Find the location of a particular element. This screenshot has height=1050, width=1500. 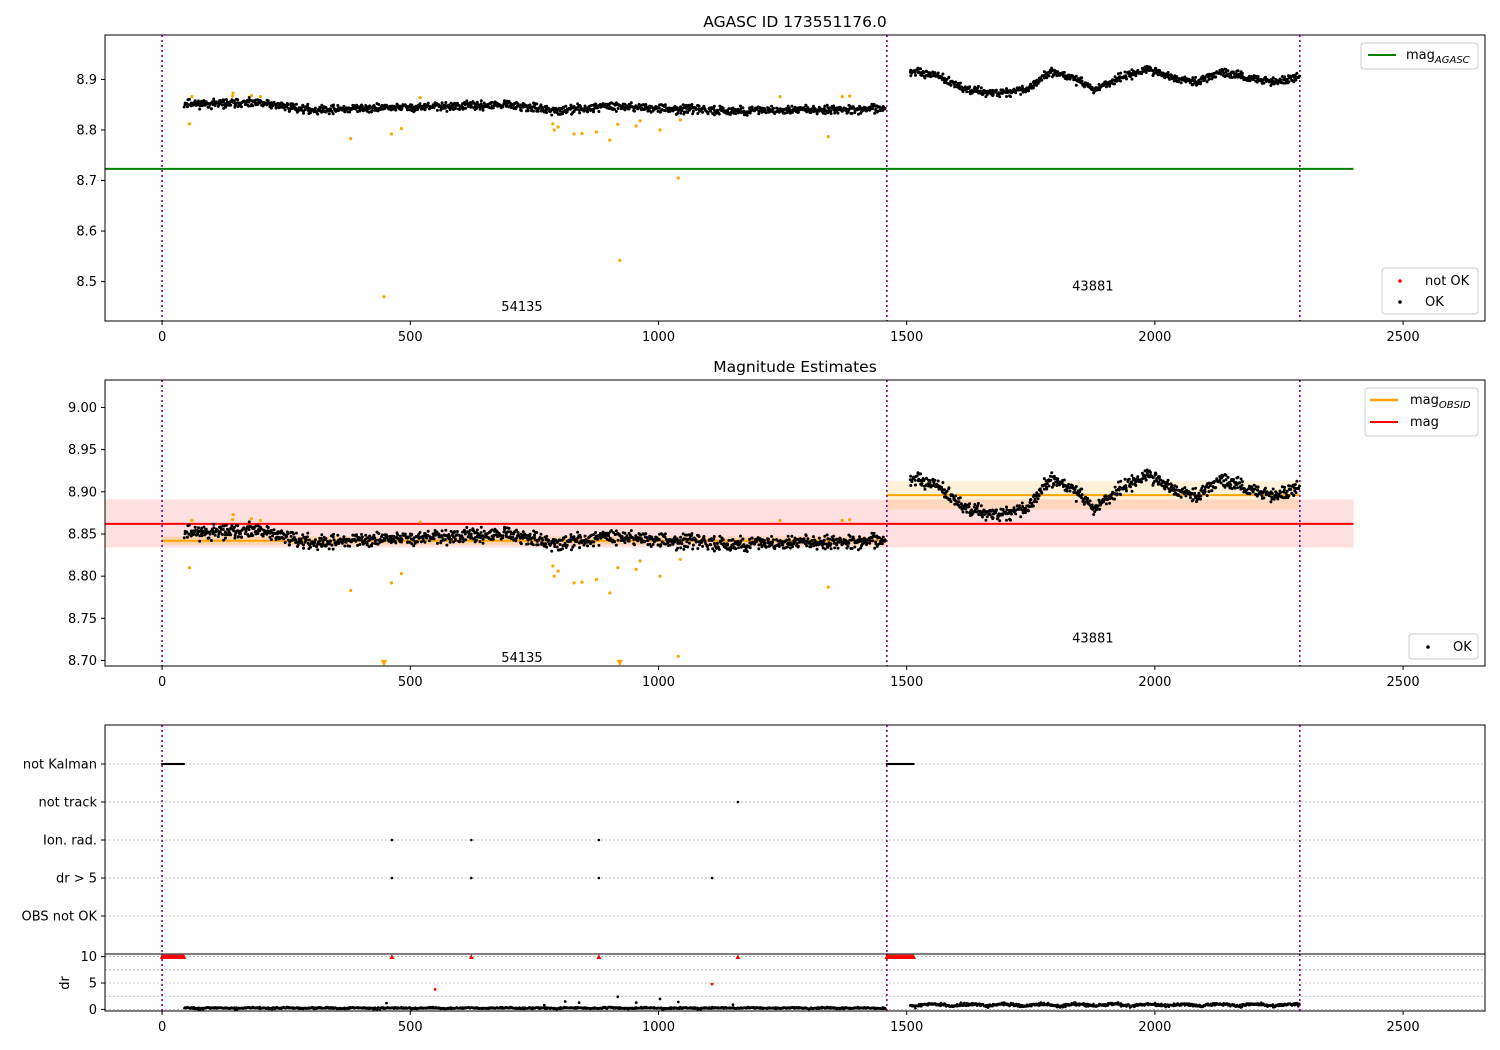

flag-point is located at coordinates (913, 764).